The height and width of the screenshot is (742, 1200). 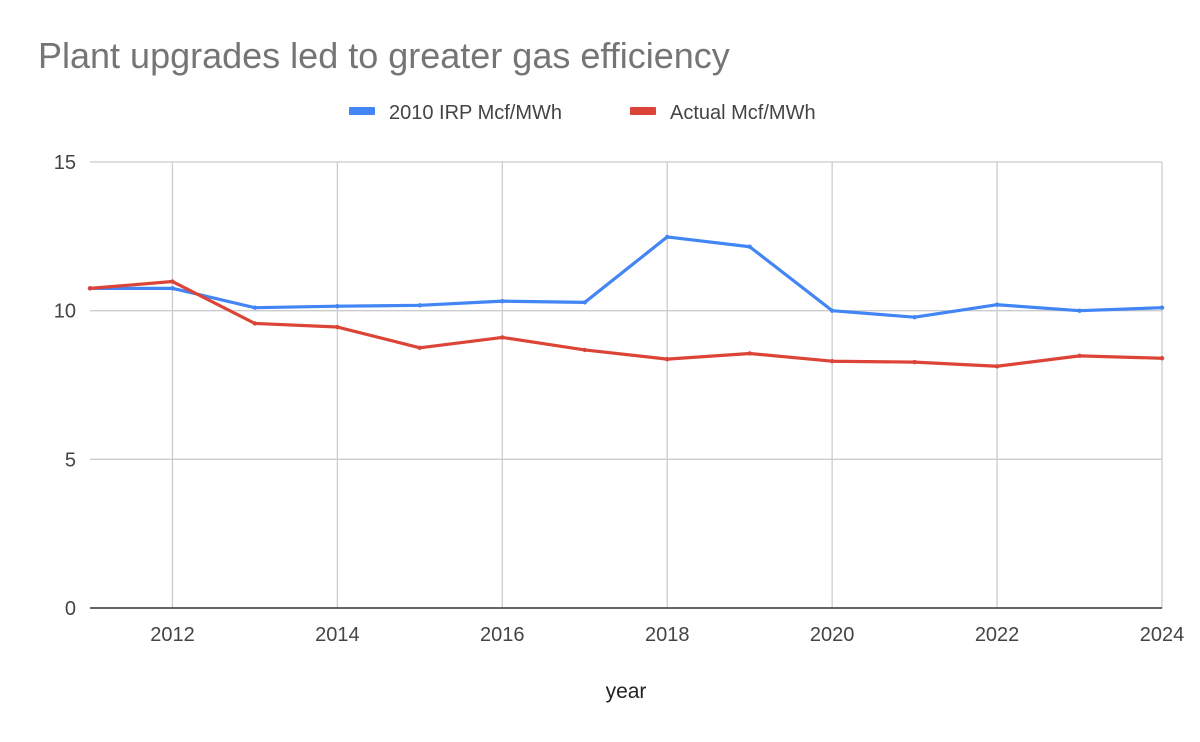 I want to click on y-tick-label: 10, so click(x=65, y=312).